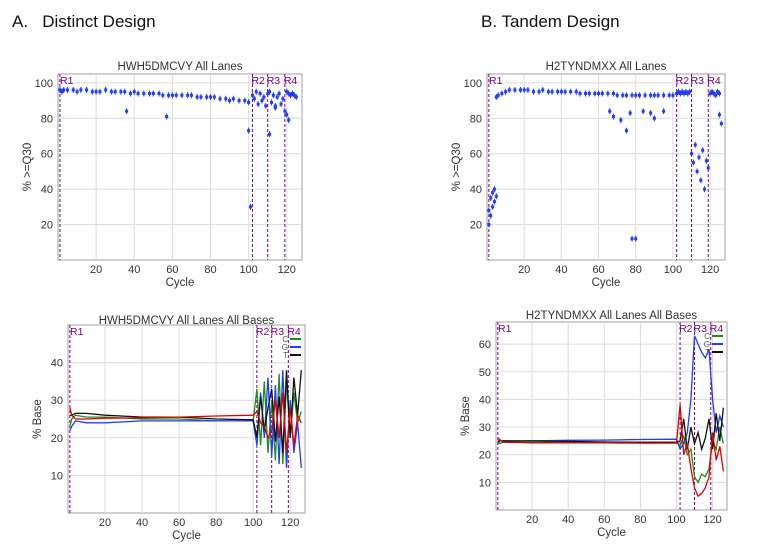 The height and width of the screenshot is (551, 763). Describe the element at coordinates (612, 316) in the screenshot. I see `chart-title: H2TYNDMXX All Lanes All Bases` at that location.